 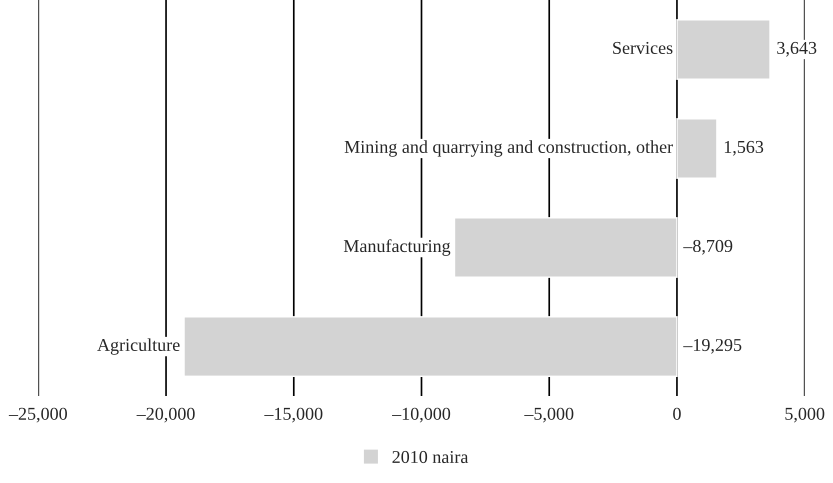 What do you see at coordinates (508, 148) in the screenshot?
I see `y-tick-label: Mining and quarrying and construction, other` at bounding box center [508, 148].